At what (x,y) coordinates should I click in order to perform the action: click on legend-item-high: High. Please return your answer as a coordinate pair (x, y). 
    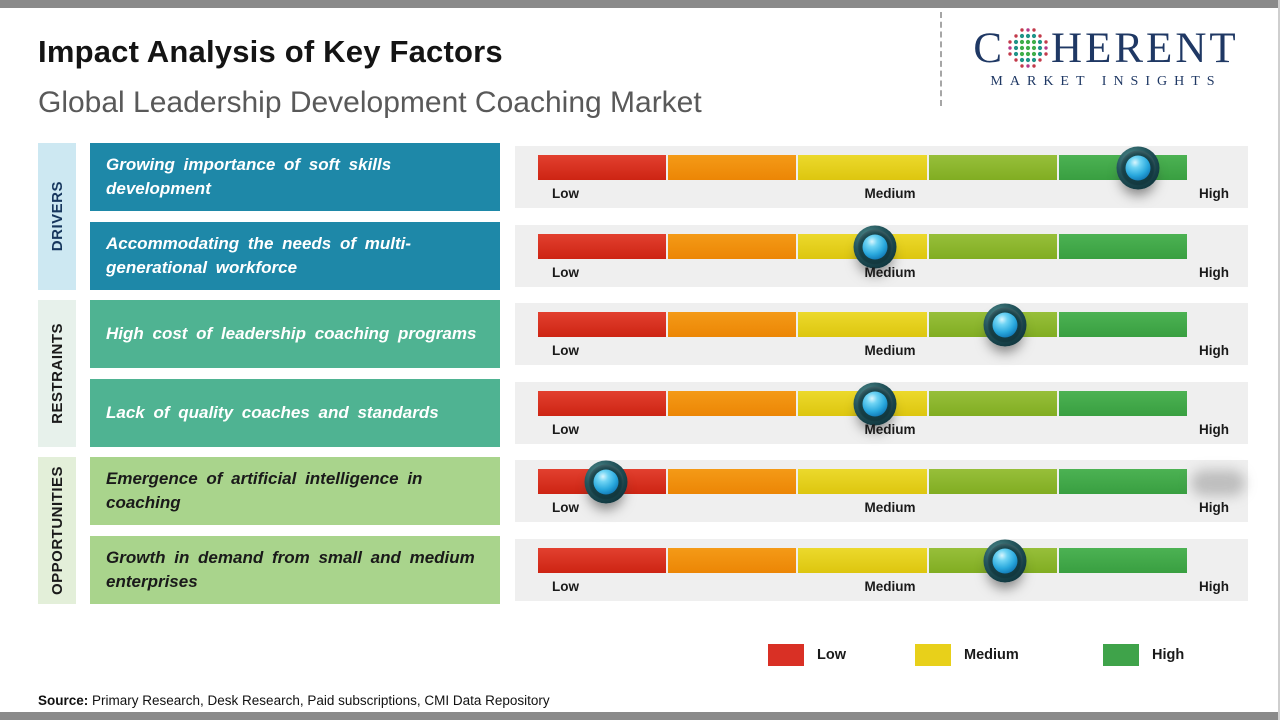
    Looking at the image, I should click on (1143, 655).